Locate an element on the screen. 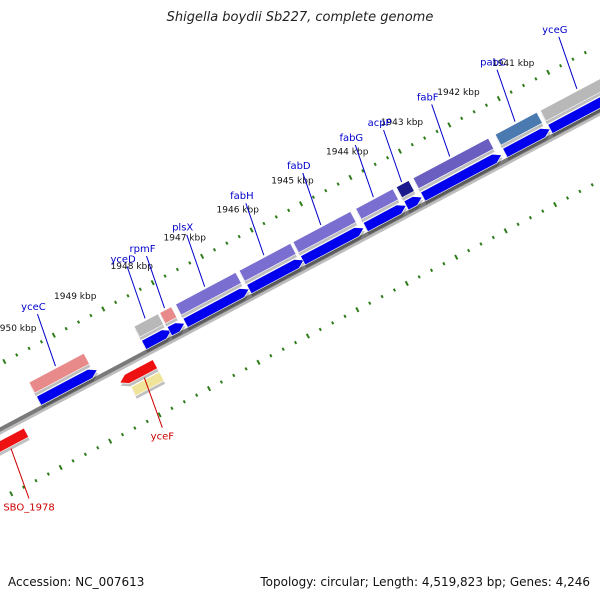  position-label: 1945 kbp is located at coordinates (292, 181).